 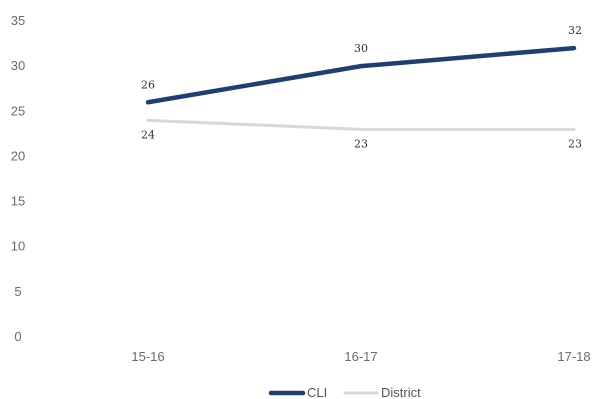 I want to click on data-label-cli: 30, so click(x=361, y=48).